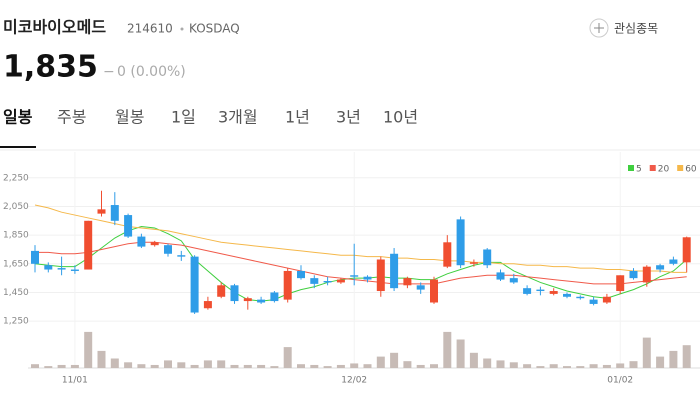 The width and height of the screenshot is (700, 404). I want to click on plus-icon, so click(599, 28).